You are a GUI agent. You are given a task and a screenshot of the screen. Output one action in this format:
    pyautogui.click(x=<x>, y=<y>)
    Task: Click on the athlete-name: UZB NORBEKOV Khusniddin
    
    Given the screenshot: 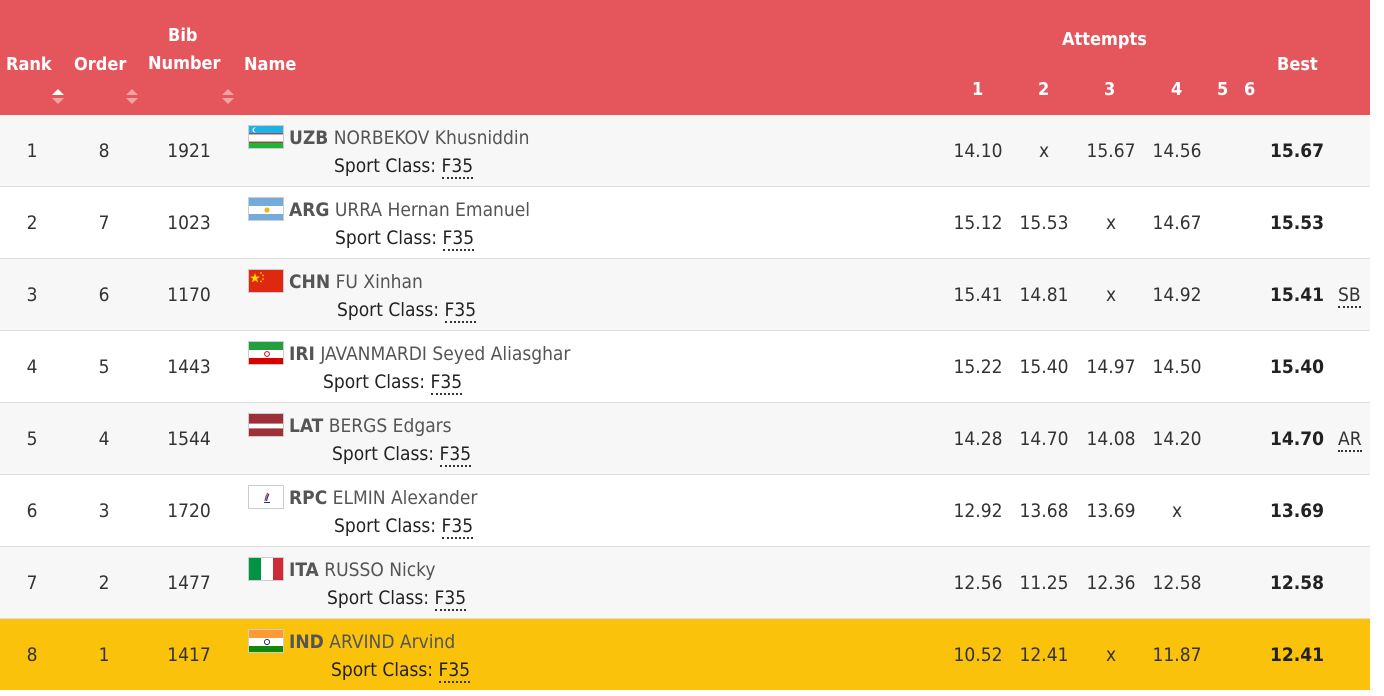 What is the action you would take?
    pyautogui.click(x=409, y=138)
    